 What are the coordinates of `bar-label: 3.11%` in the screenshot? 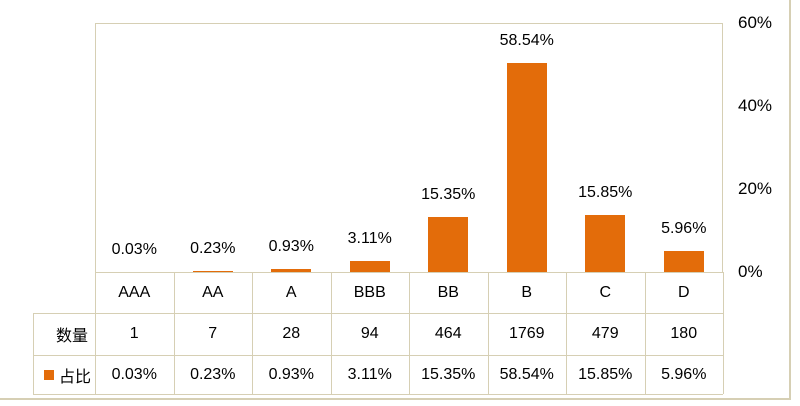 It's located at (369, 238).